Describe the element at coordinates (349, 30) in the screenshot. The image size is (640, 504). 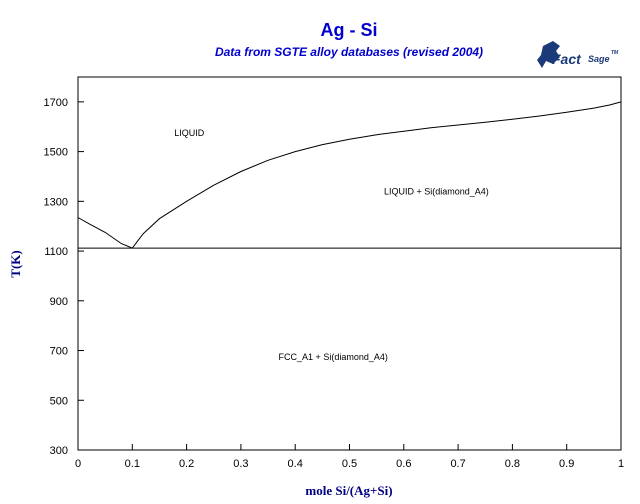
I see `chart-title: Ag - Si` at that location.